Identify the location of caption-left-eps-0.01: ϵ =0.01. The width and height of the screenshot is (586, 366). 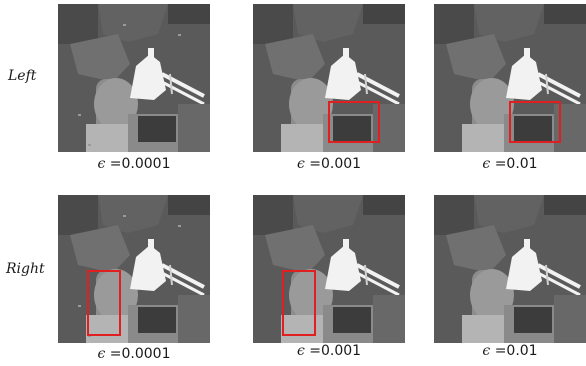
(510, 164).